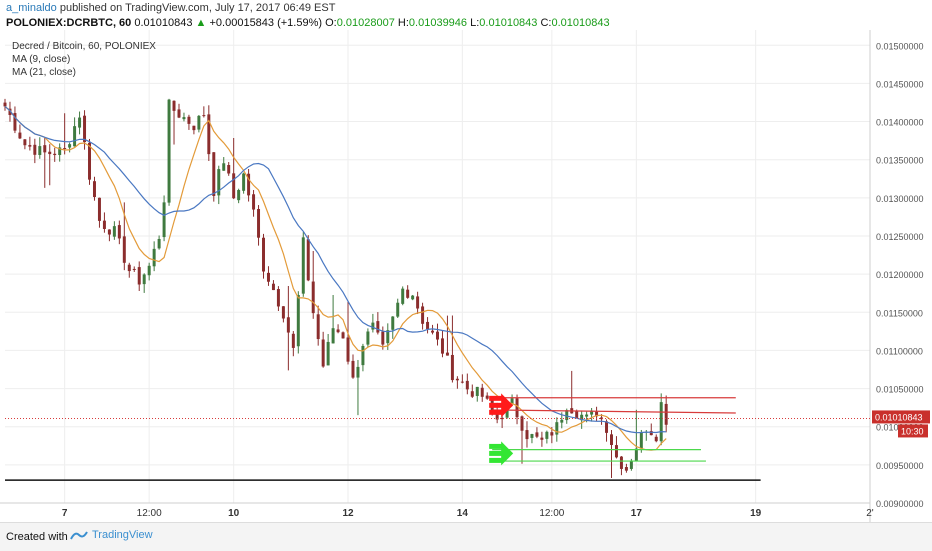  I want to click on y-tick-label: 0.01100000, so click(899, 351).